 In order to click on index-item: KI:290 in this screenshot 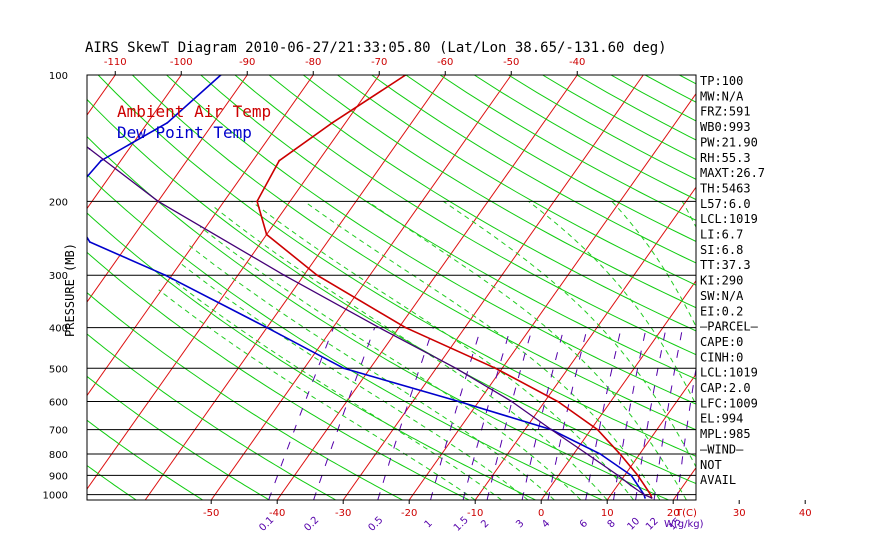, I will do `click(721, 281)`.